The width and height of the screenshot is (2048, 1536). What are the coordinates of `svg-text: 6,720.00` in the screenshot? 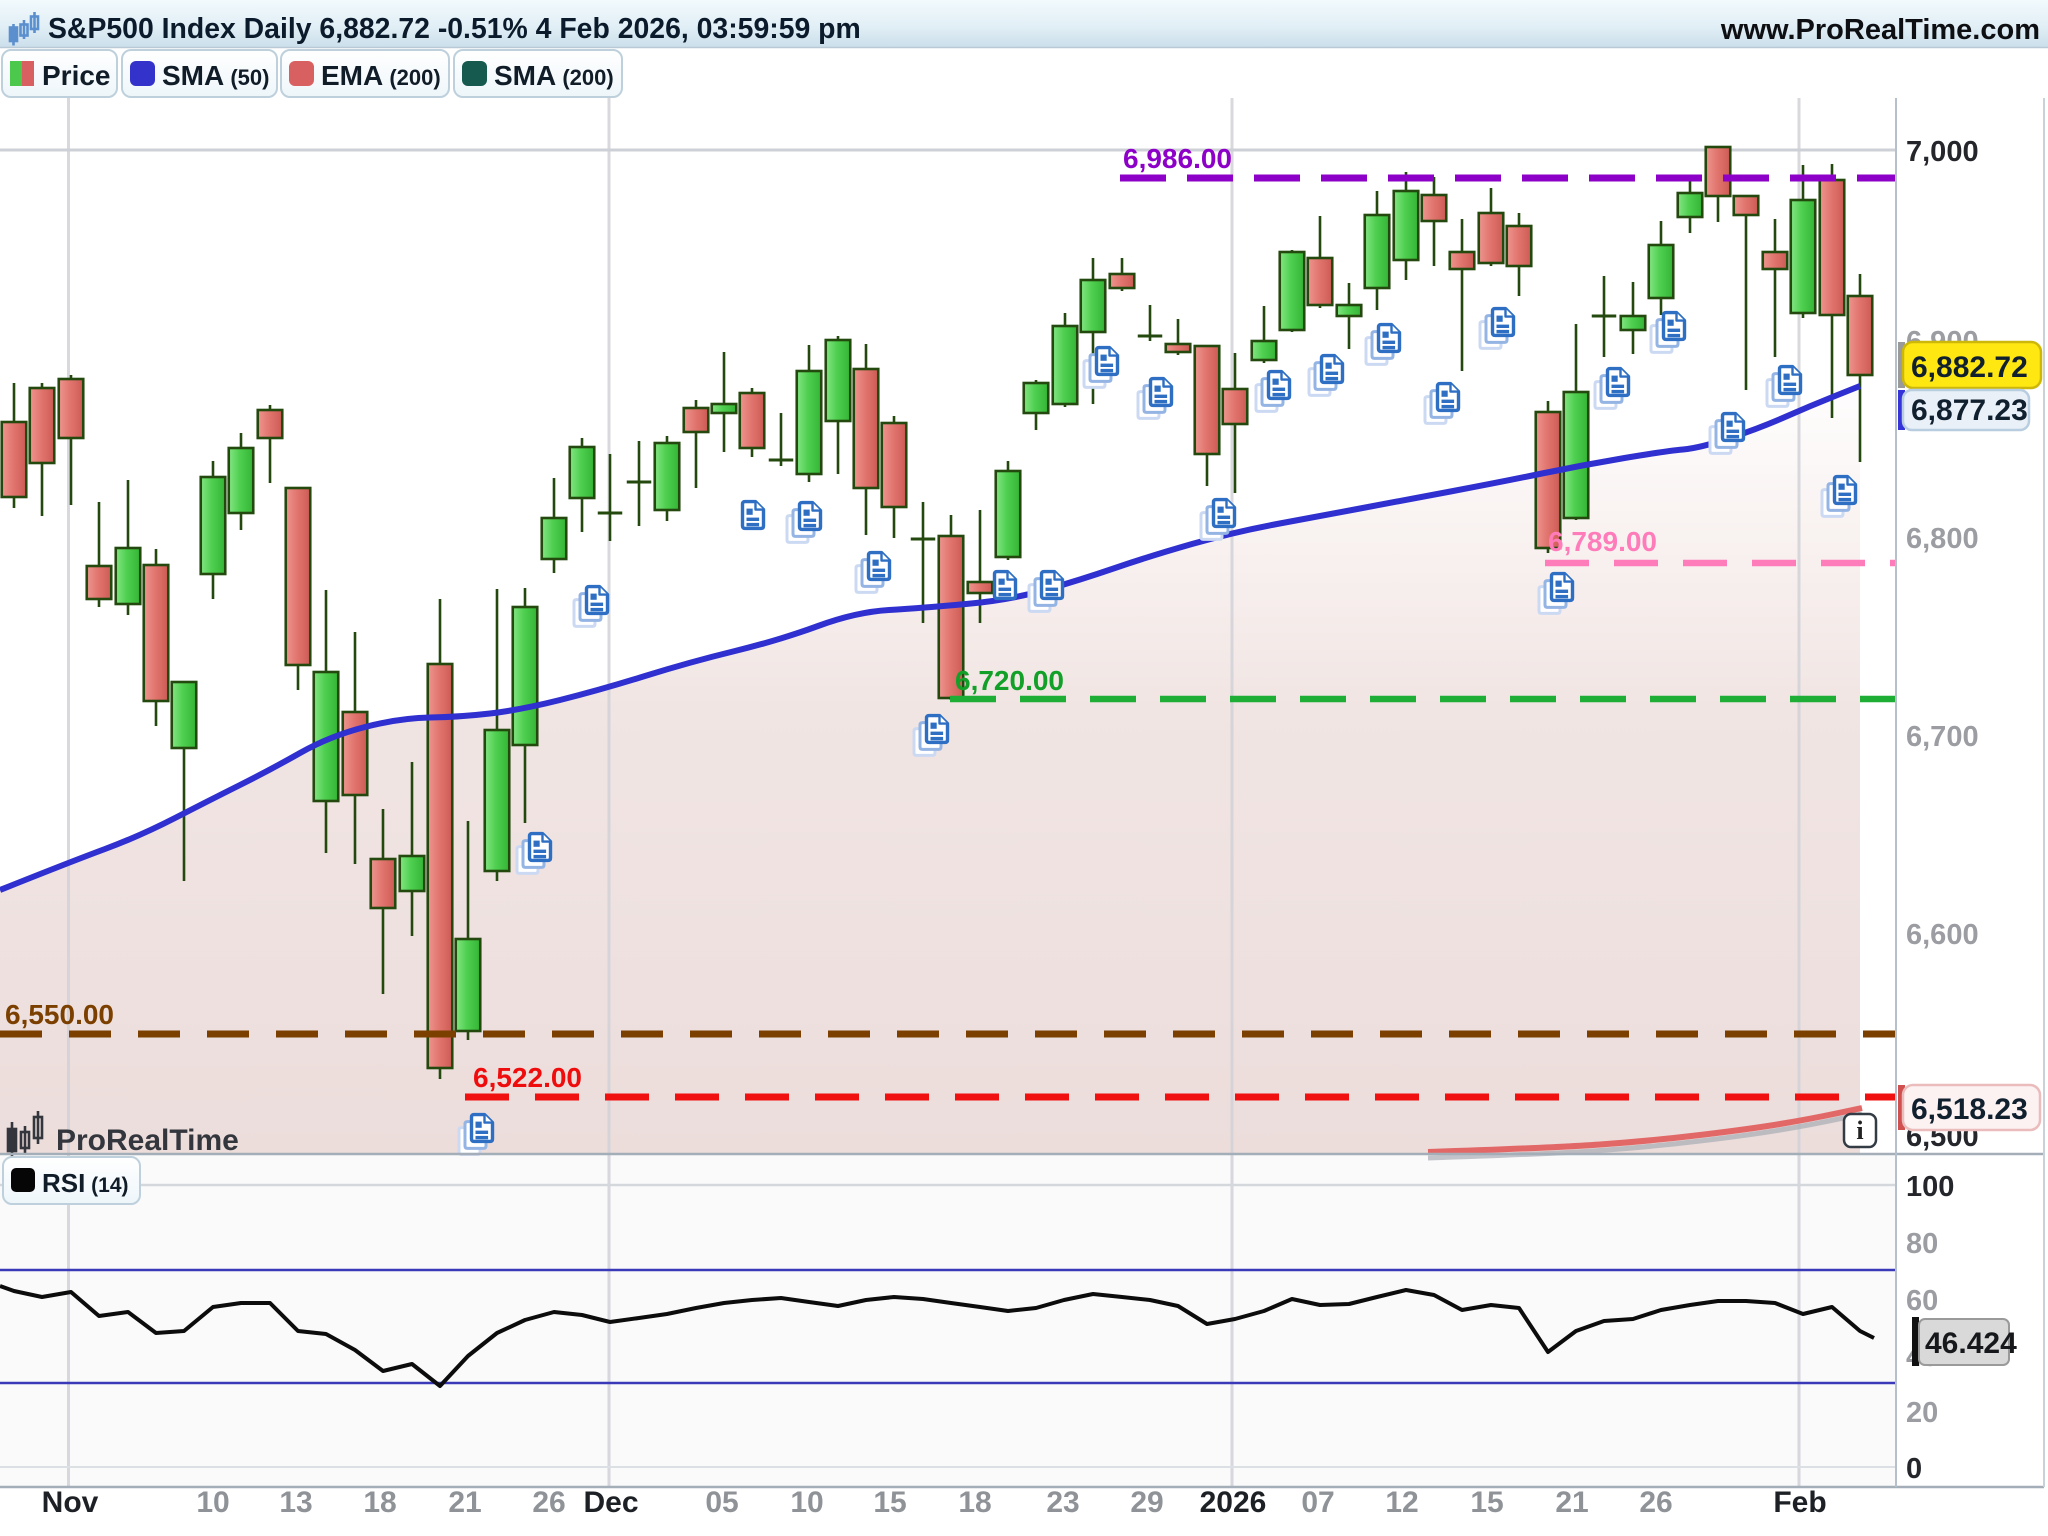 It's located at (1009, 680).